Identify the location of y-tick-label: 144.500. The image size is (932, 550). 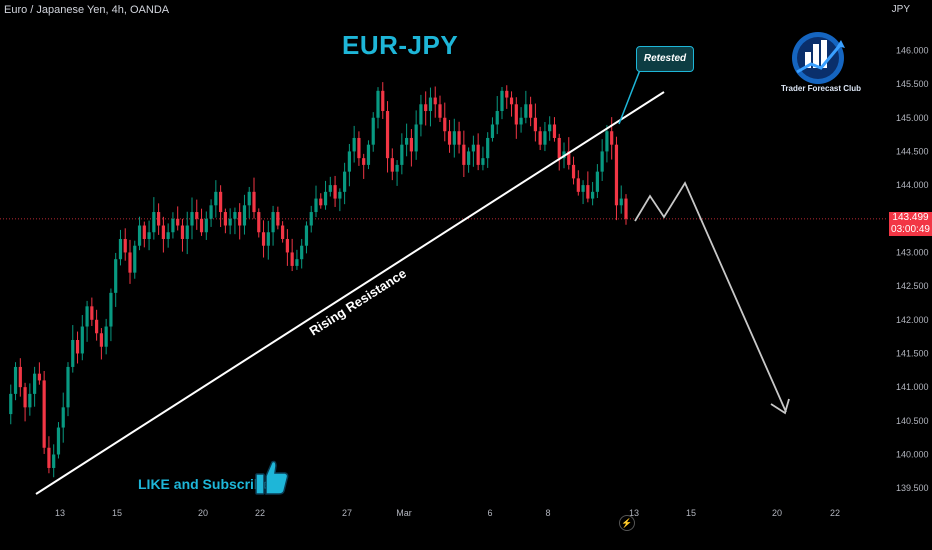
(912, 151).